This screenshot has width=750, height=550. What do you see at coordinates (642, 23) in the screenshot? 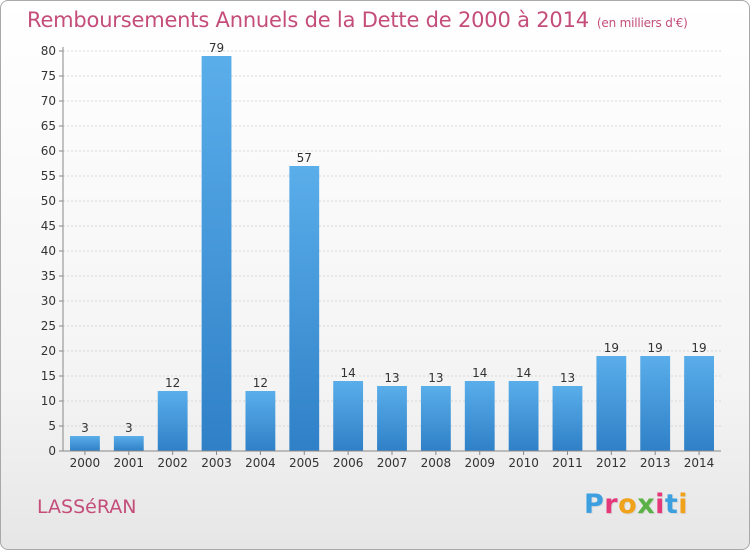
I see `chart-unit: (en milliers d'€)` at bounding box center [642, 23].